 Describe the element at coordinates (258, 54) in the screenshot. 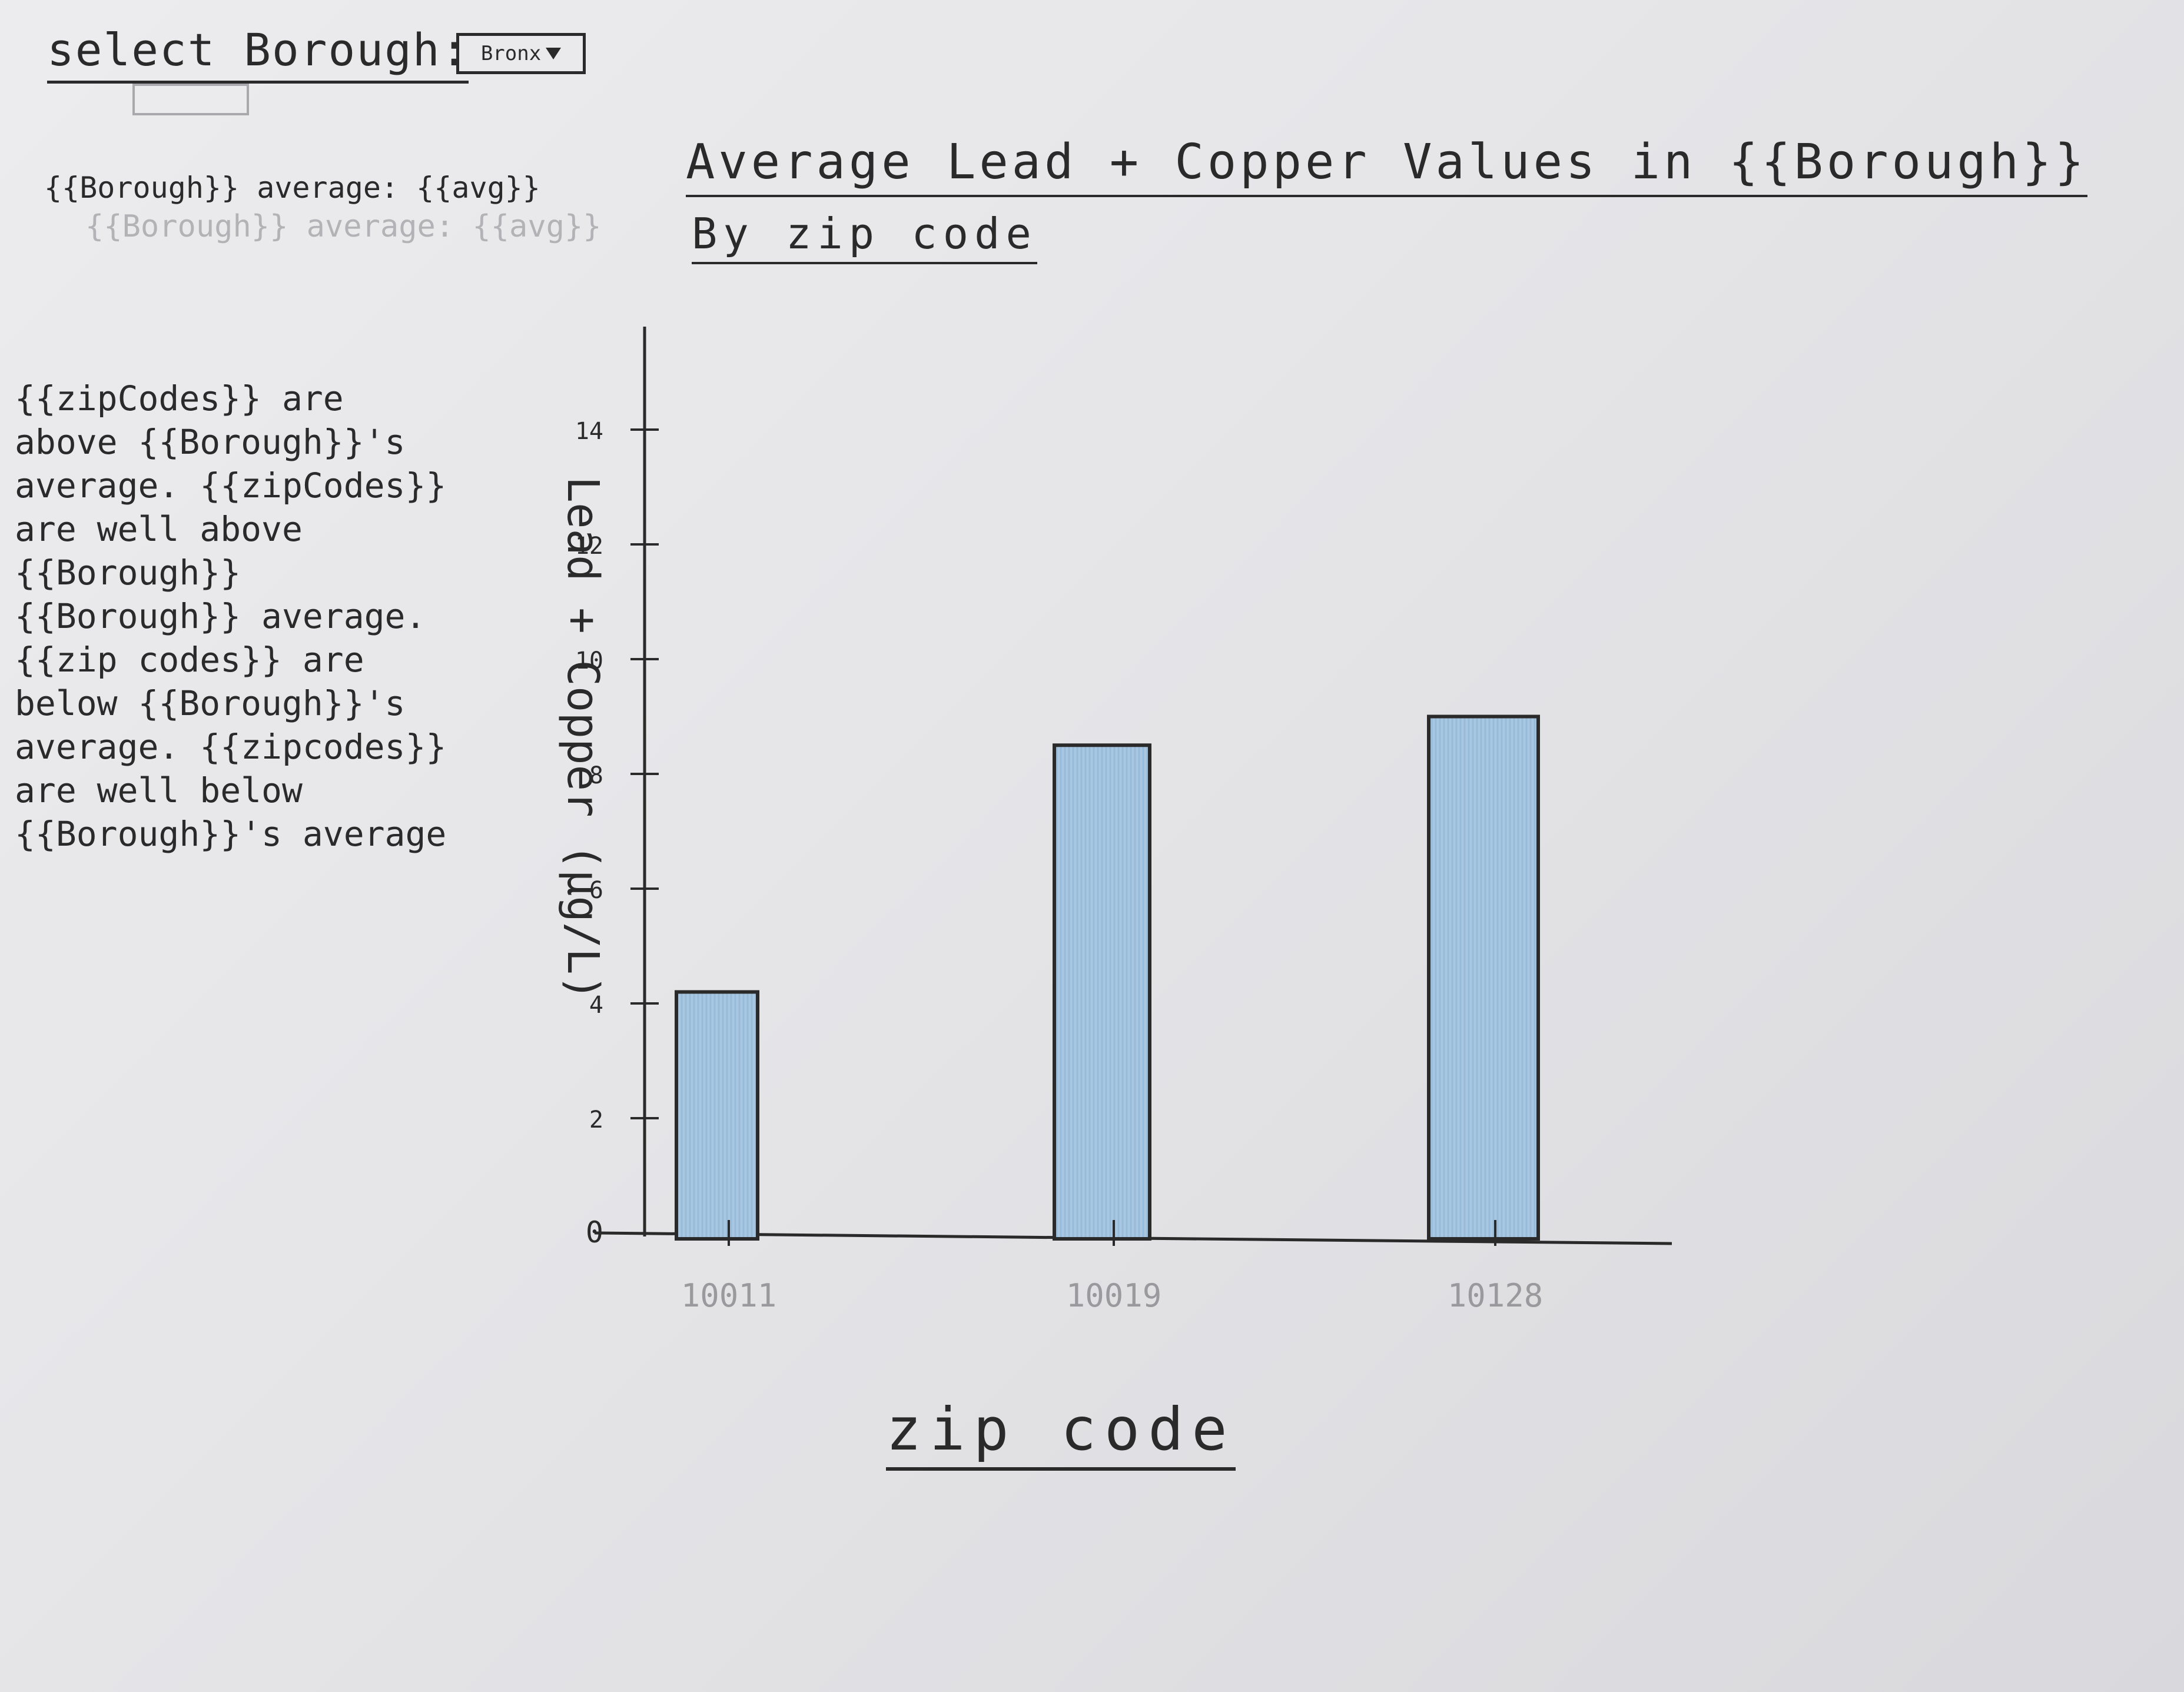

I see `select-borough-label: select Borough:` at that location.